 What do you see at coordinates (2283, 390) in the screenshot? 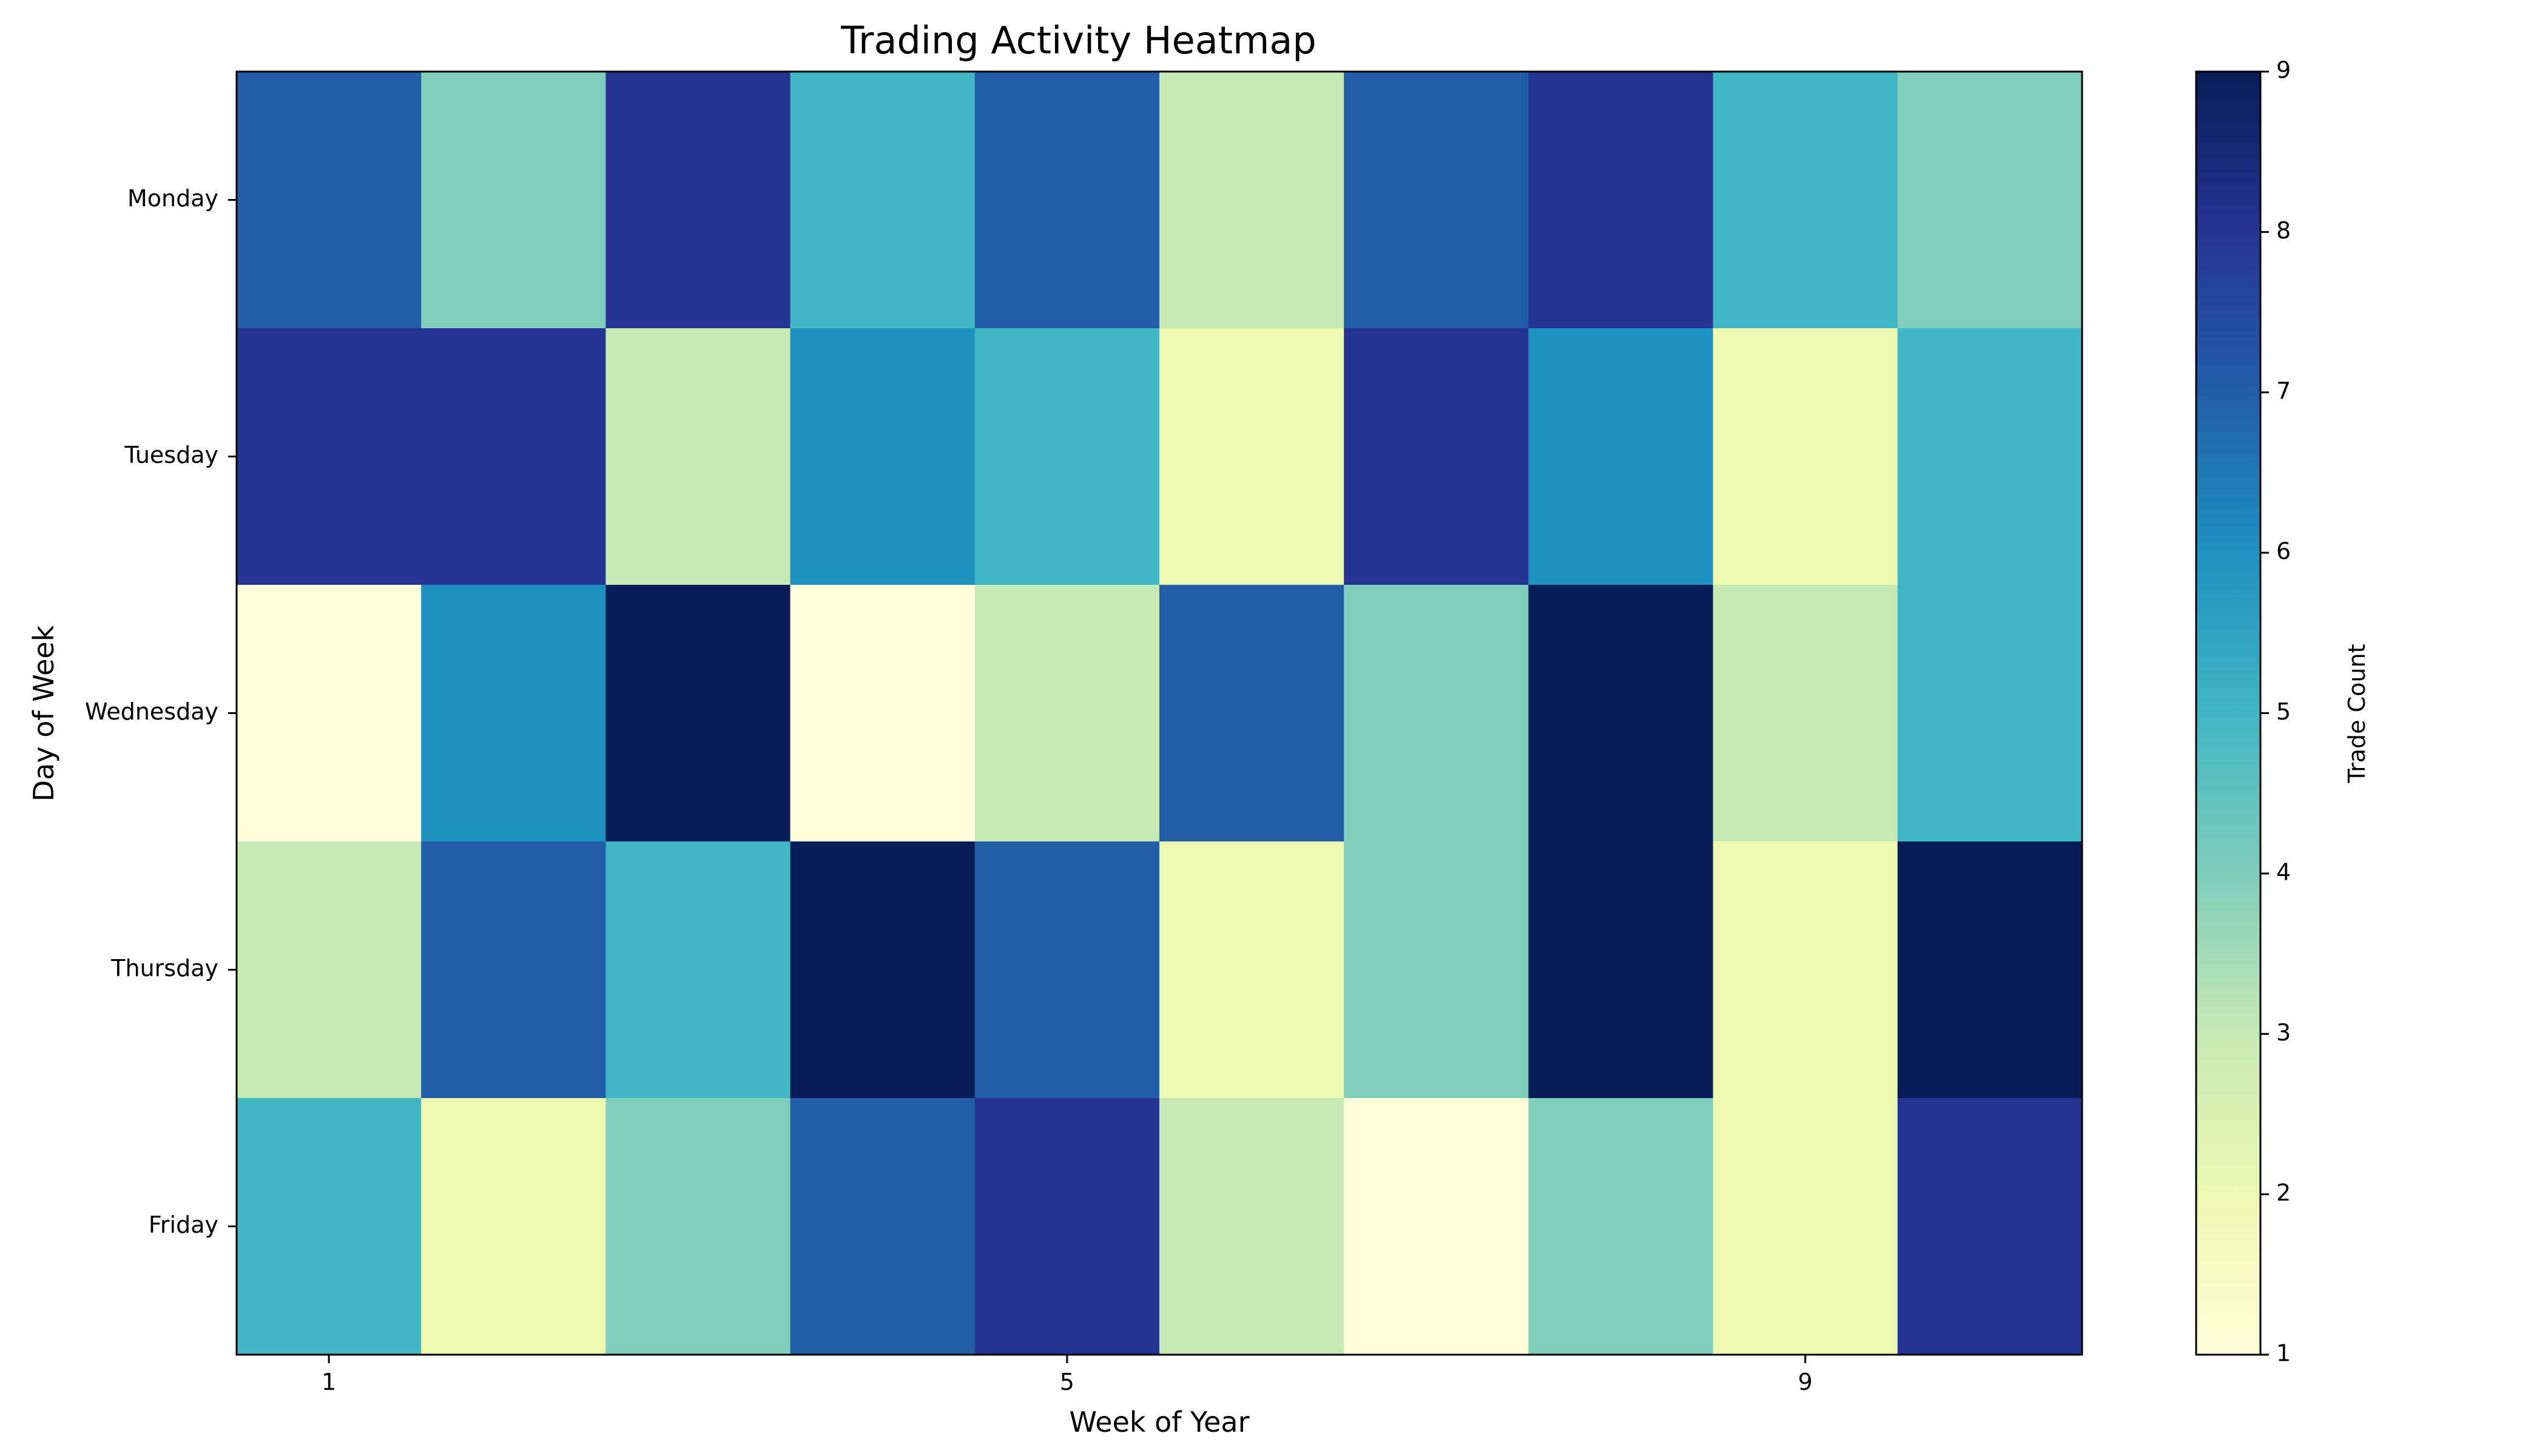
I see `colorbar-tick-label: 7` at bounding box center [2283, 390].